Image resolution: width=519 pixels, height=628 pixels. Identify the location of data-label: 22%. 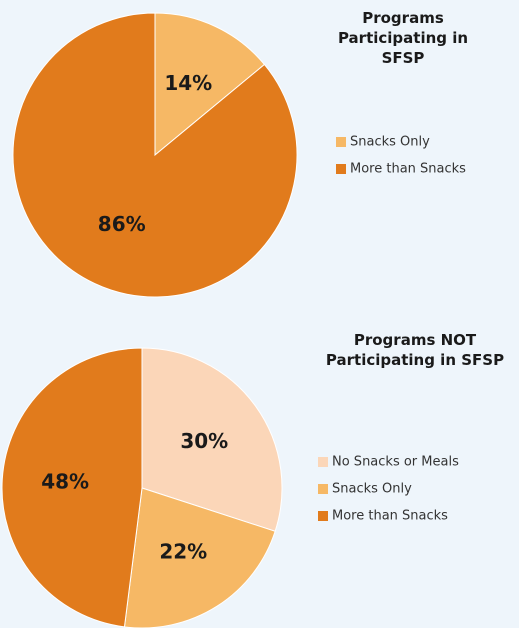
(183, 552).